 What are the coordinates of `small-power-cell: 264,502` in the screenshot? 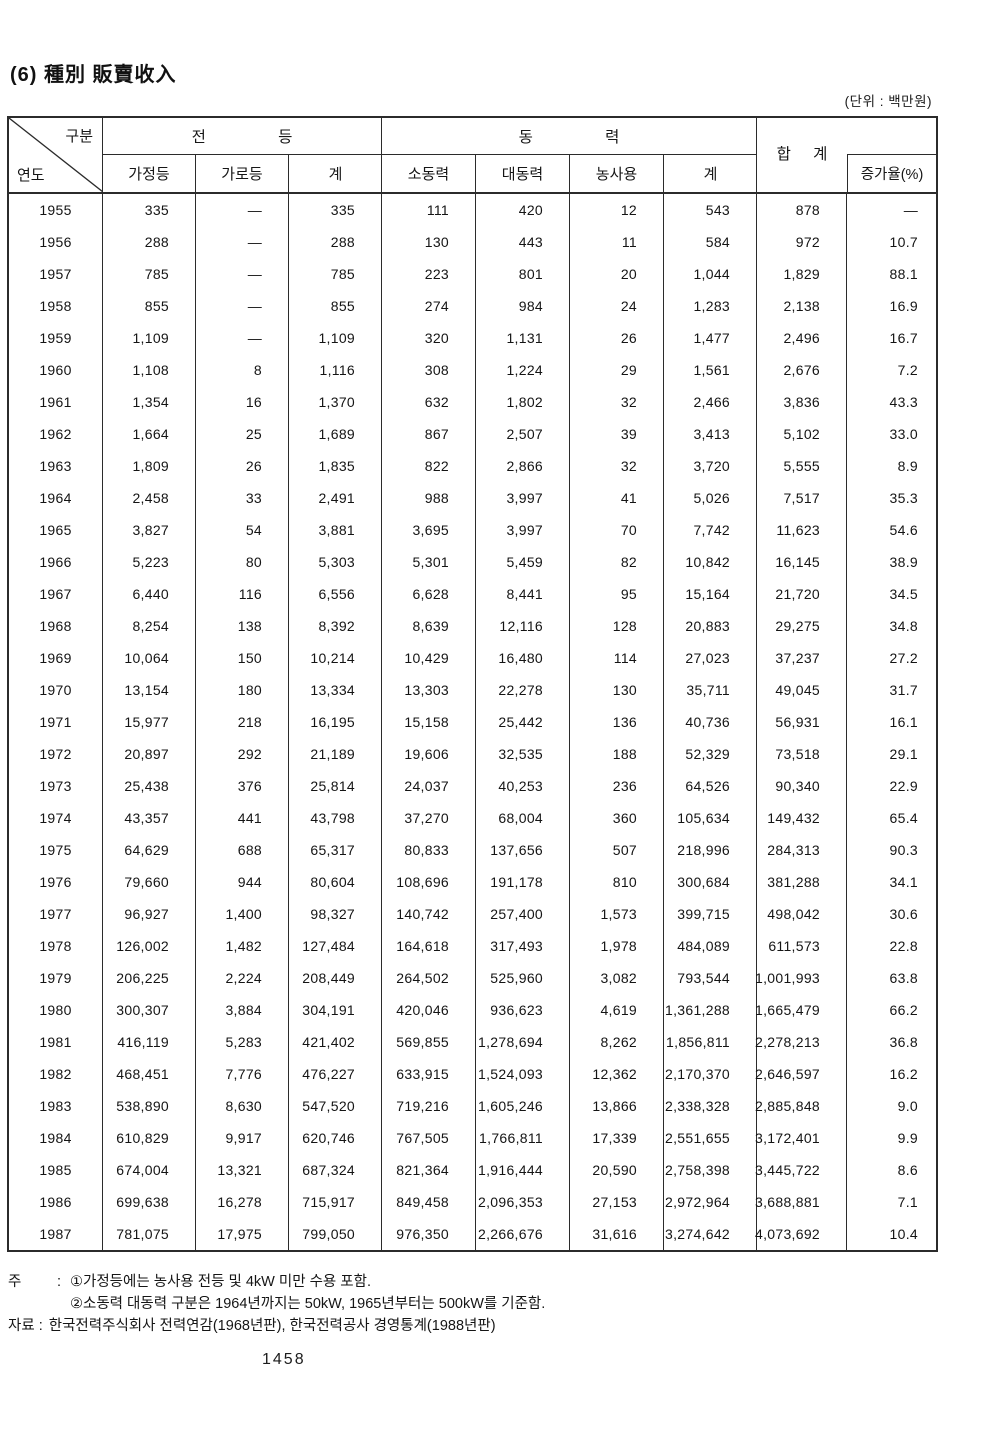 It's located at (429, 978).